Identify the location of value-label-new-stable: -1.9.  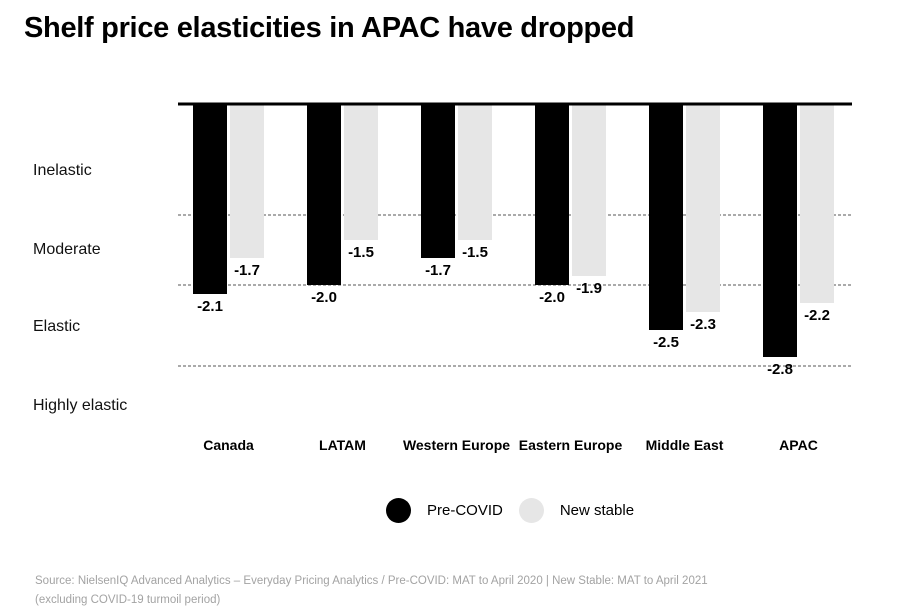
(589, 288).